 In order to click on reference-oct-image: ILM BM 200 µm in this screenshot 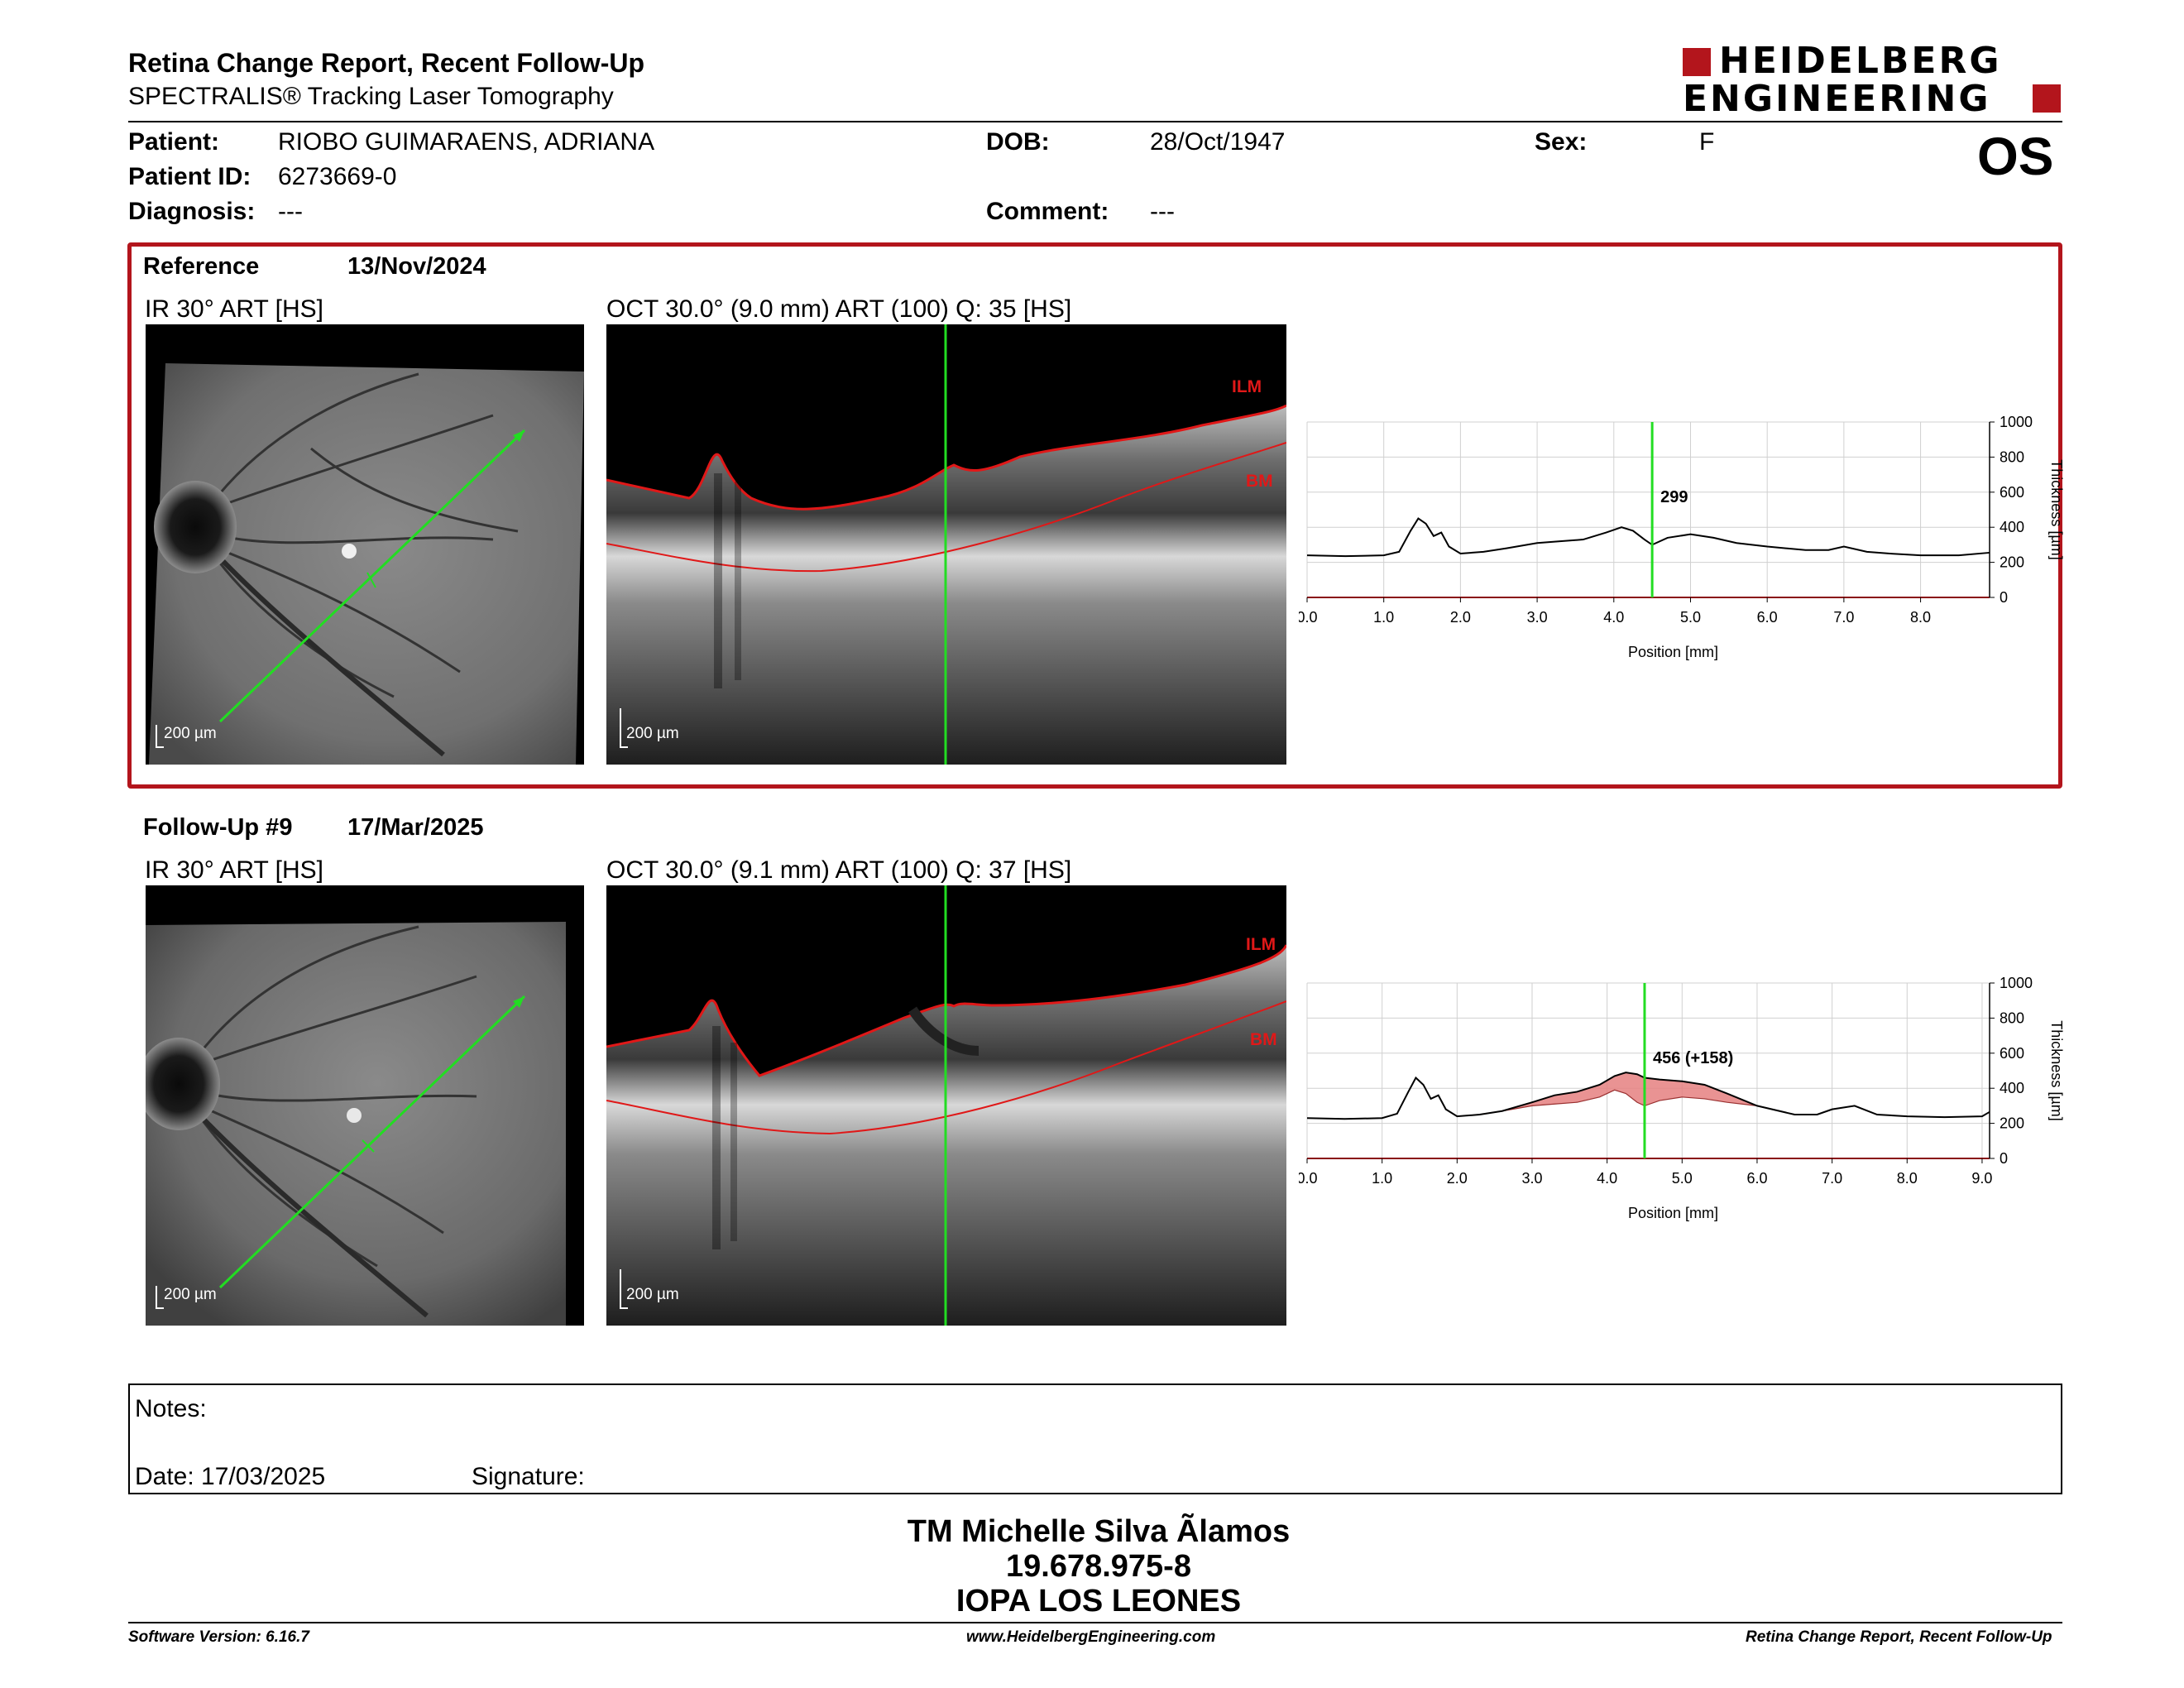, I will do `click(946, 544)`.